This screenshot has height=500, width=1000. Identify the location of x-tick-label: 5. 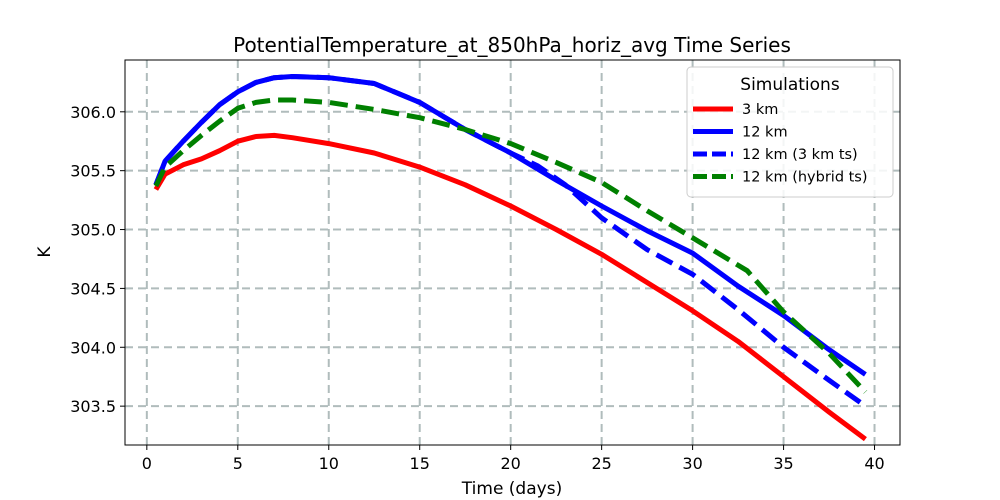
(238, 463).